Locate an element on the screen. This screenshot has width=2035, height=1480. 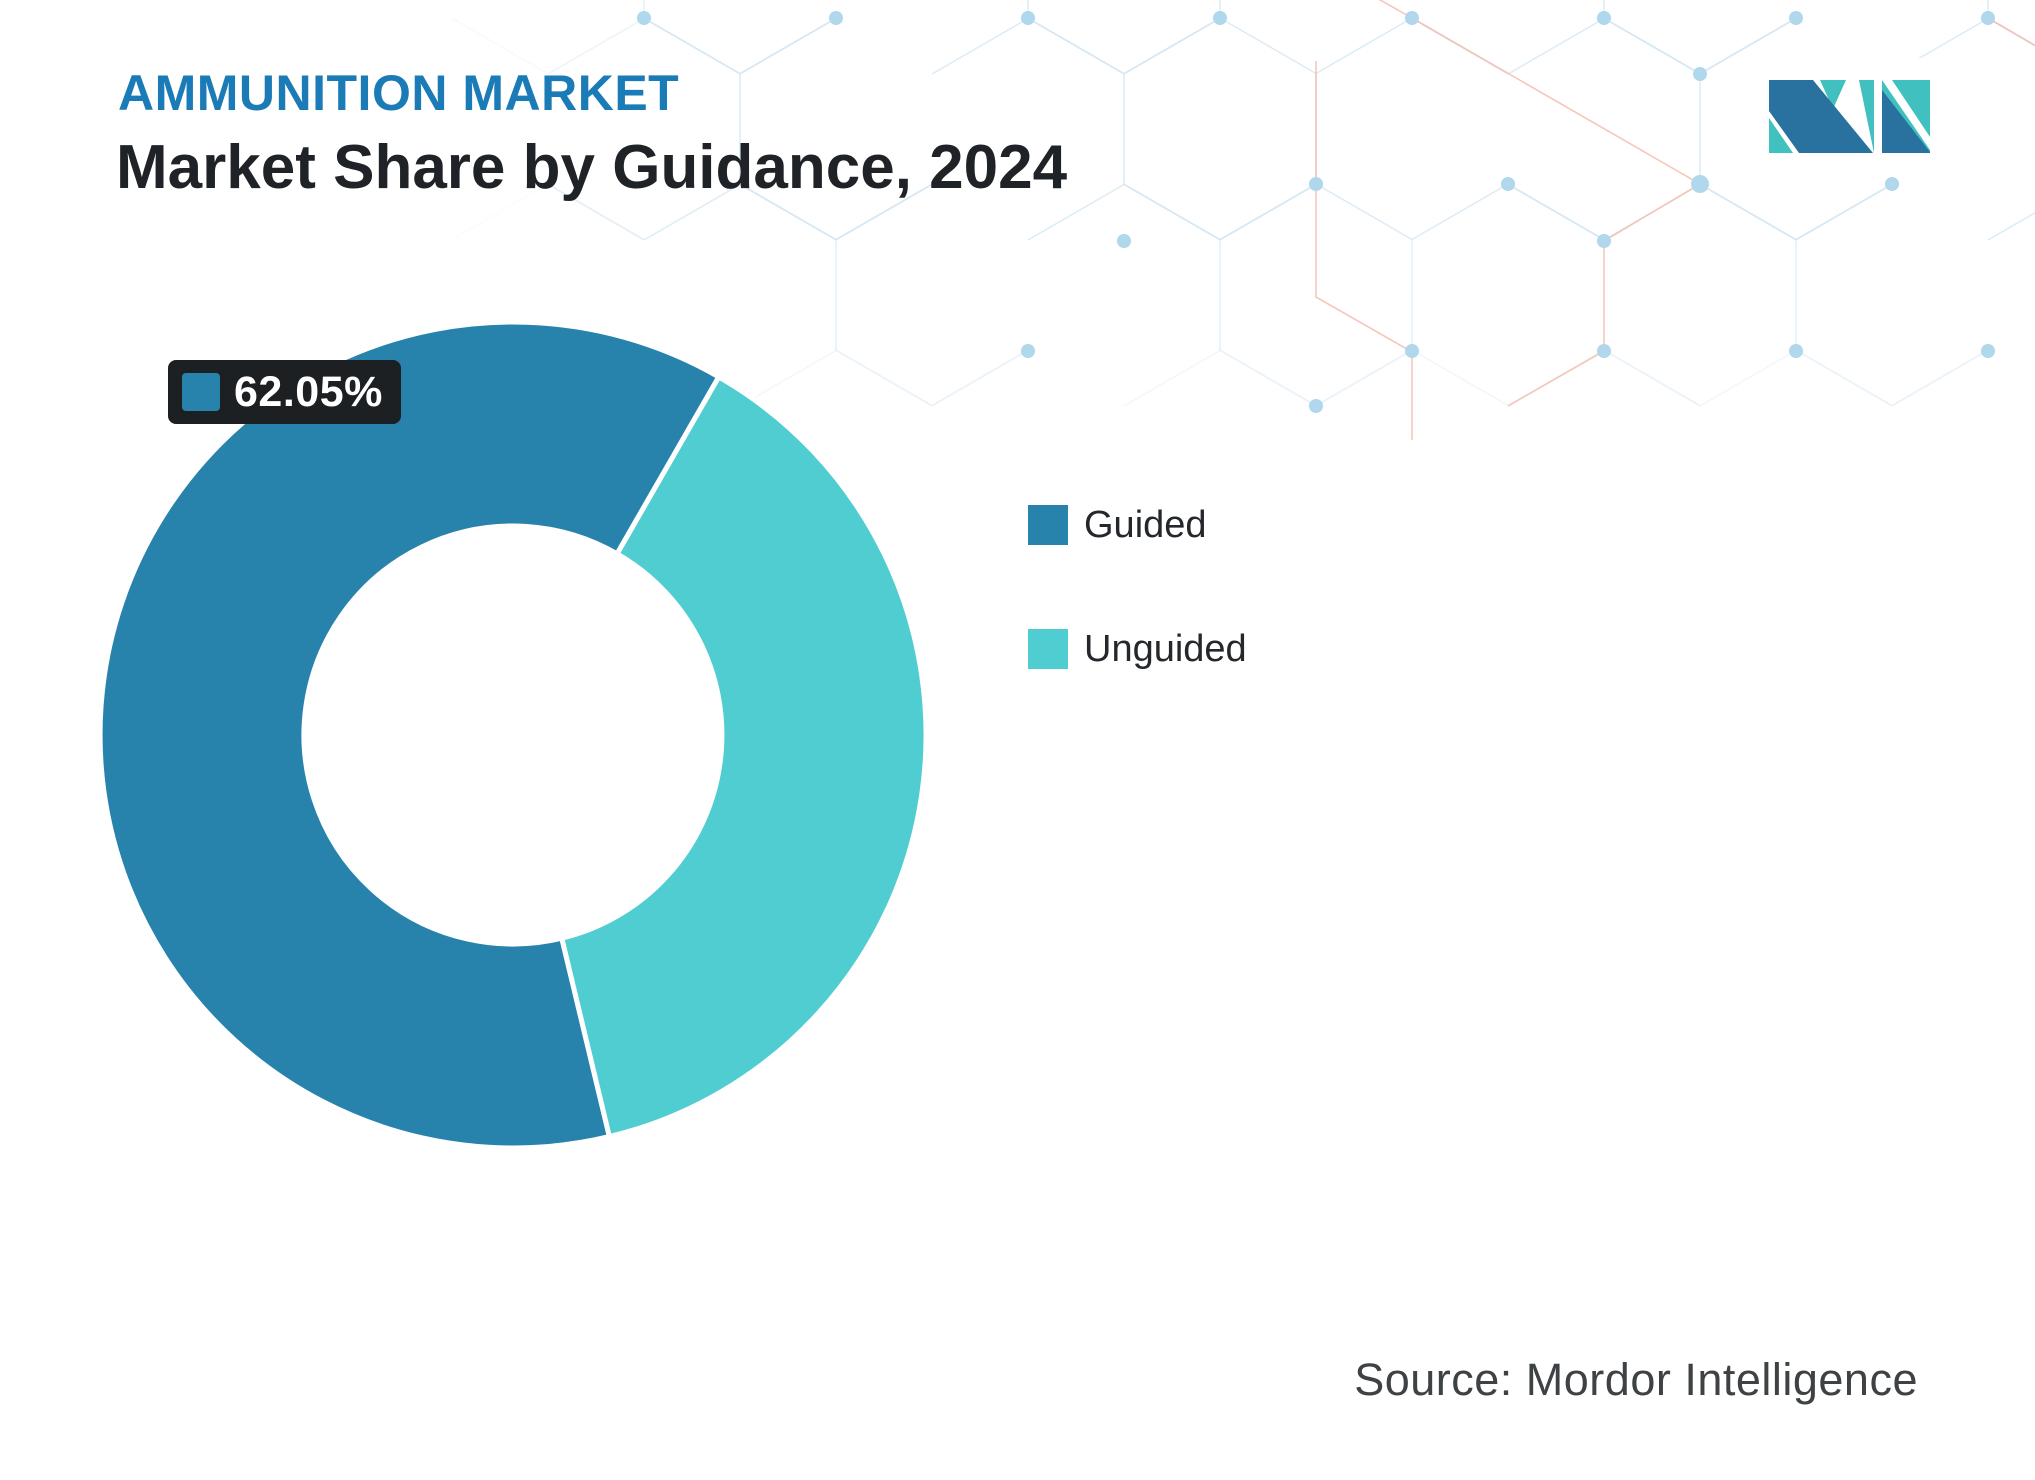
source-attribution: Source: Mordor Intelligence is located at coordinates (1636, 1379).